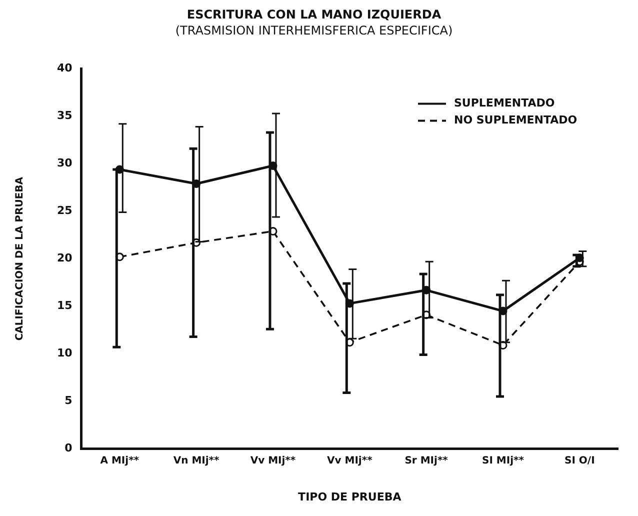 This screenshot has height=516, width=638. I want to click on y-axis-title: CALIFICACION DE LA PRUEBA, so click(20, 258).